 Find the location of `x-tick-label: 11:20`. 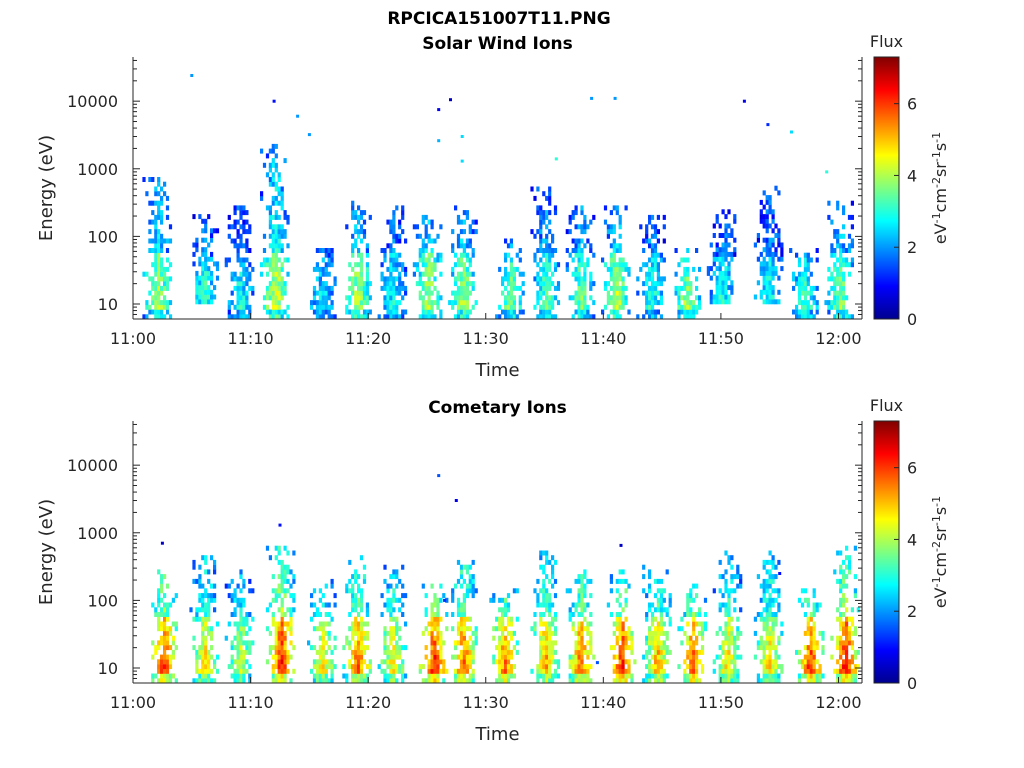

x-tick-label: 11:20 is located at coordinates (368, 338).